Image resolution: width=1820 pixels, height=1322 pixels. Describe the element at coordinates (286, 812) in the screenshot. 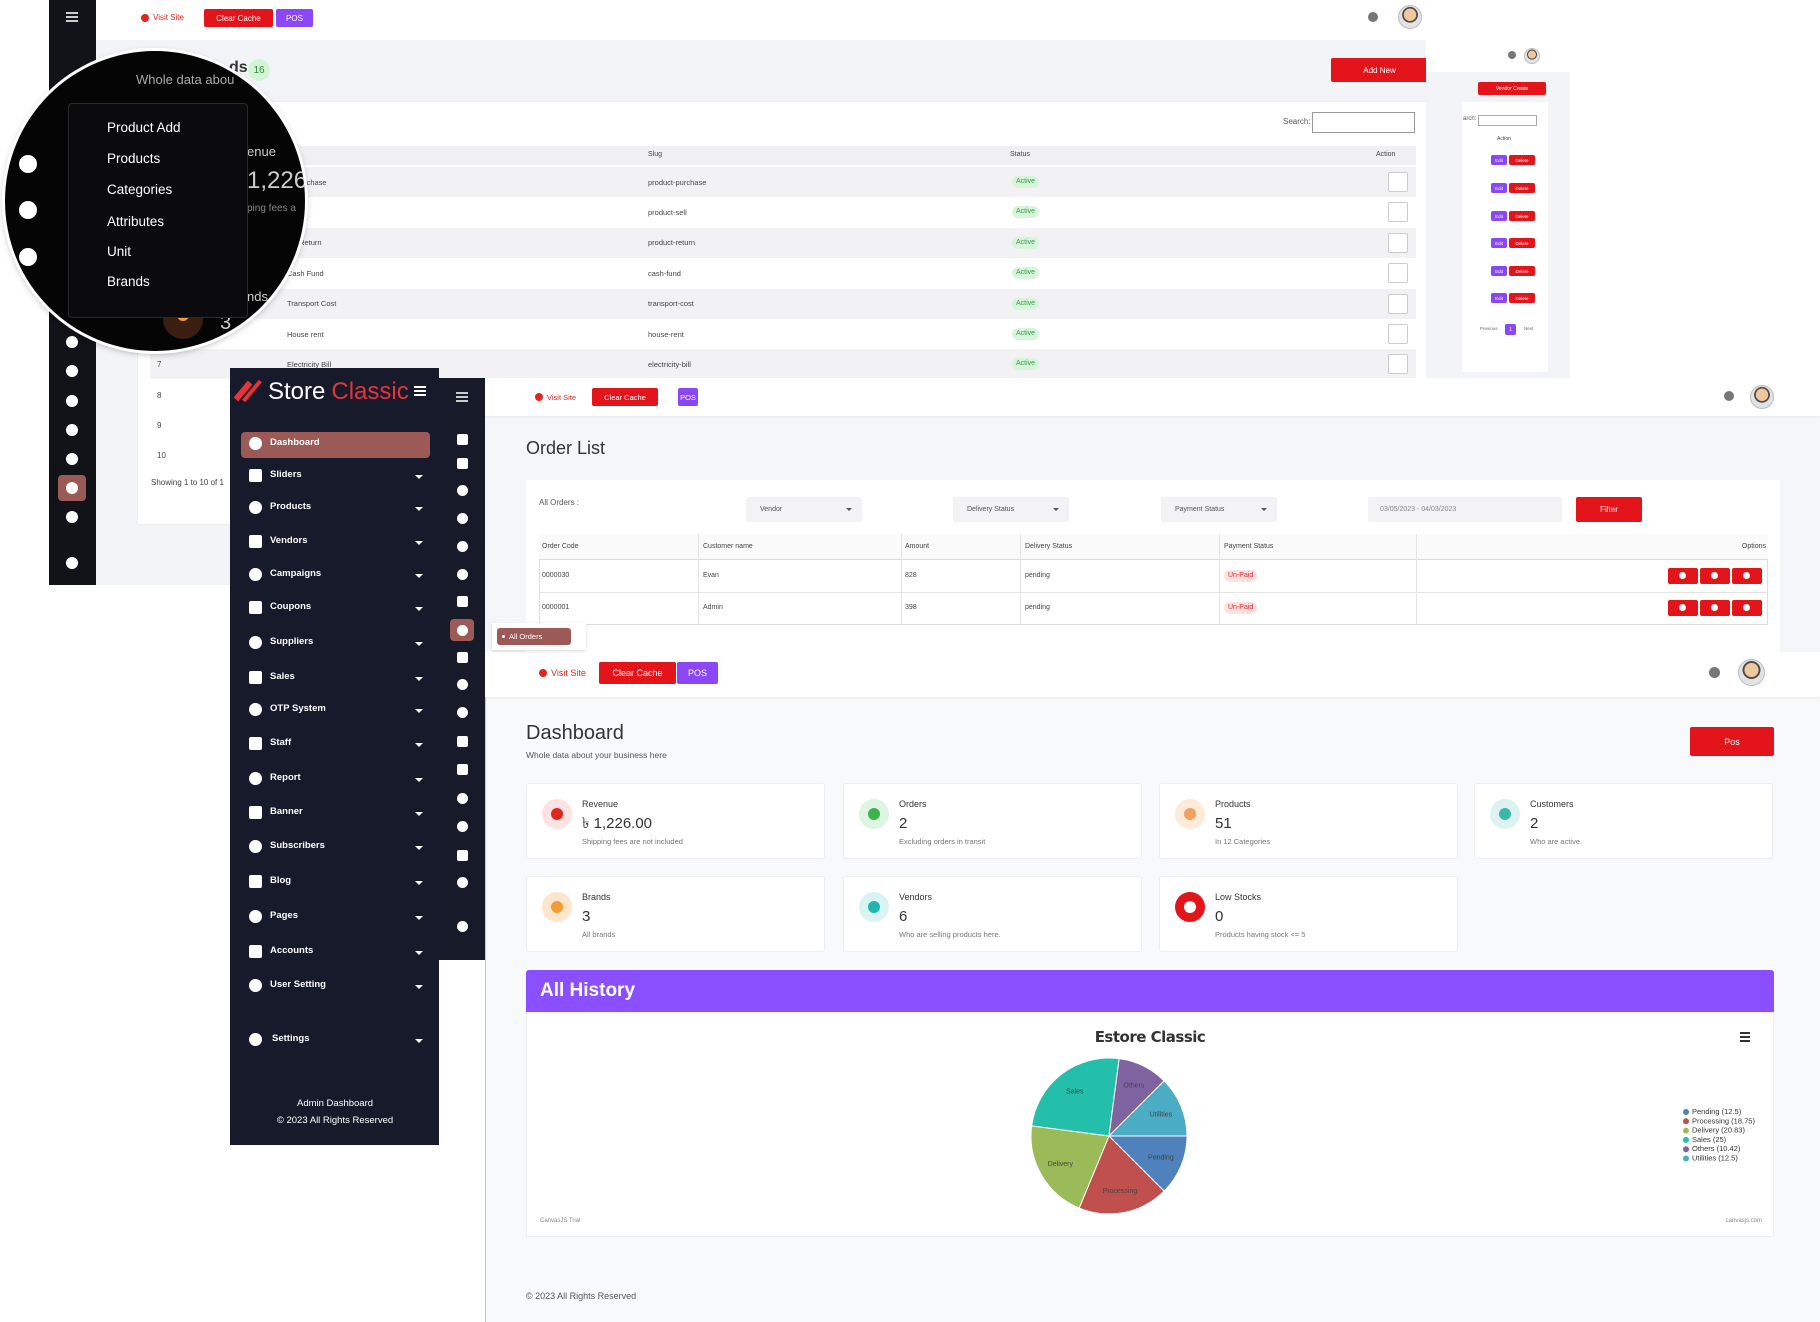

I see `sidebar-menu-item: Banner` at that location.